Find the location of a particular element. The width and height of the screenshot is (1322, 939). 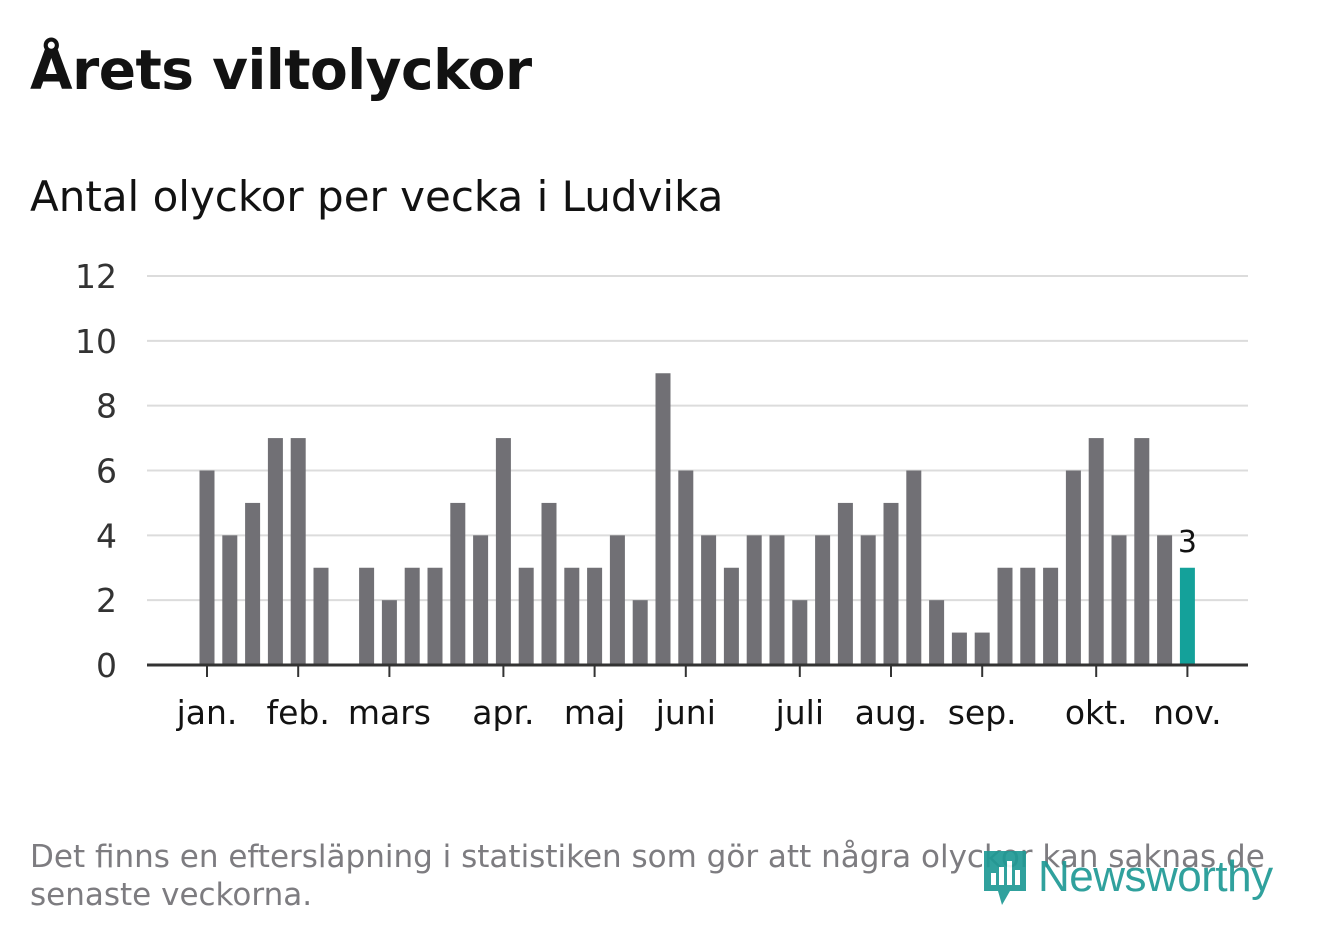

highlight-bar is located at coordinates (1187, 616).